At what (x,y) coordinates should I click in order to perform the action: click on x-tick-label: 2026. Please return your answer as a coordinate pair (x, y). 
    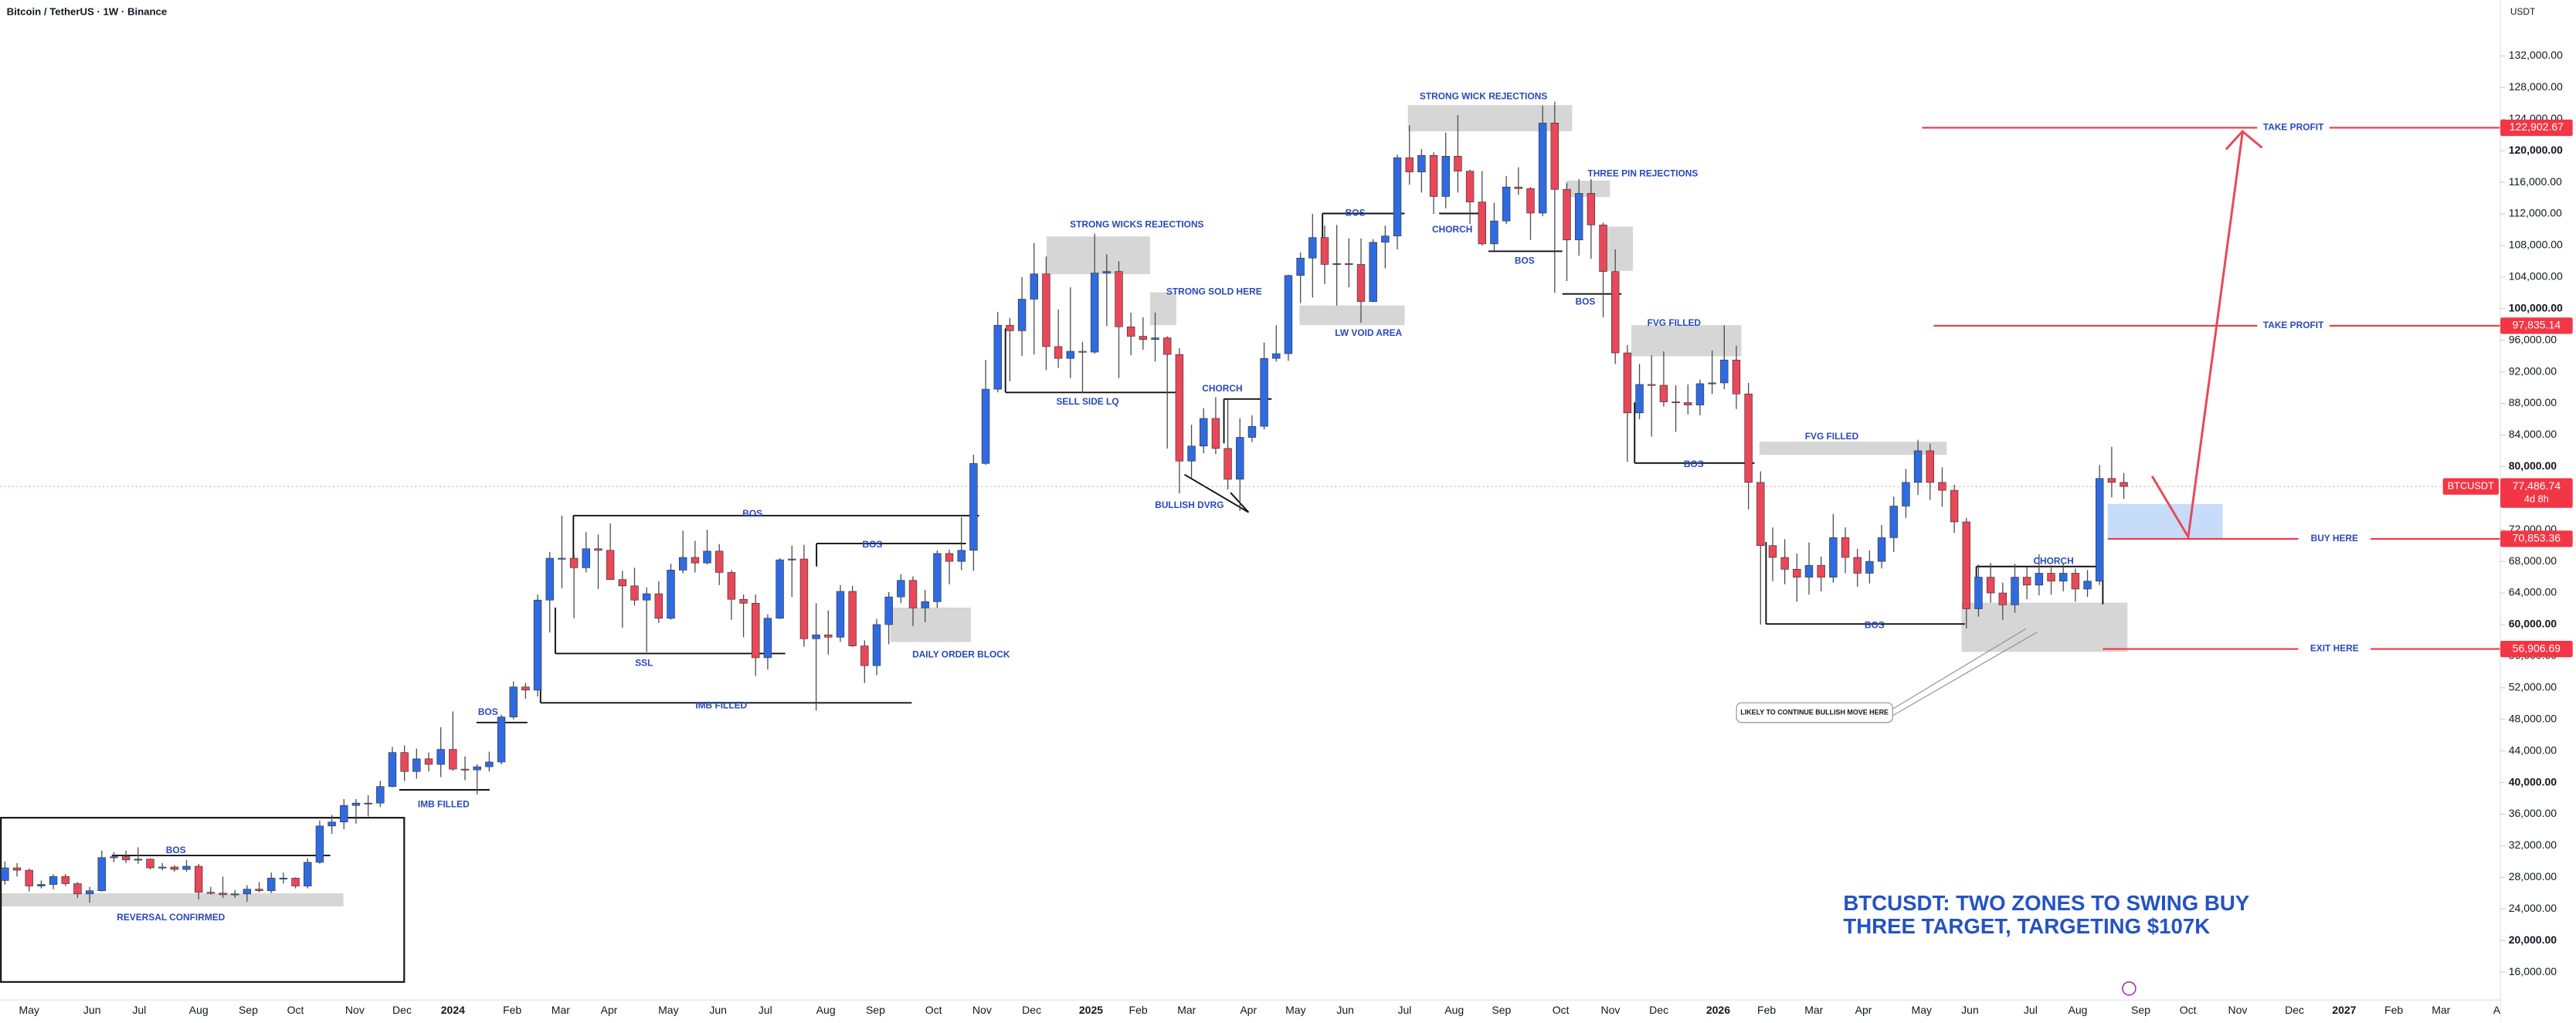
    Looking at the image, I should click on (1718, 1010).